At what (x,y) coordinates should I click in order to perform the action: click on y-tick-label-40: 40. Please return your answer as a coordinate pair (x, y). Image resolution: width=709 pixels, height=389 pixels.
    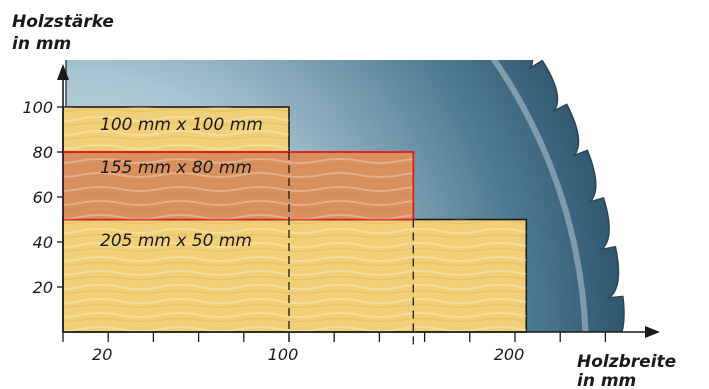
    Looking at the image, I should click on (43, 242).